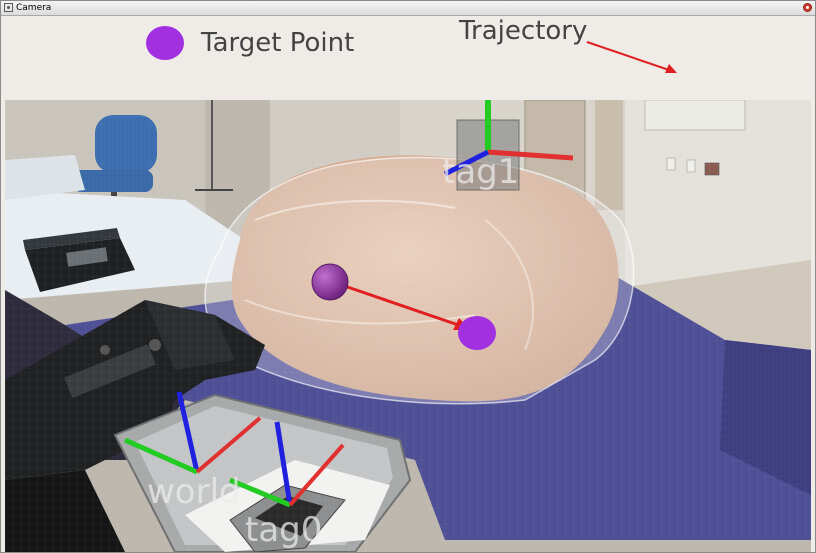 The height and width of the screenshot is (553, 816). I want to click on world-frame-label: world, so click(194, 492).